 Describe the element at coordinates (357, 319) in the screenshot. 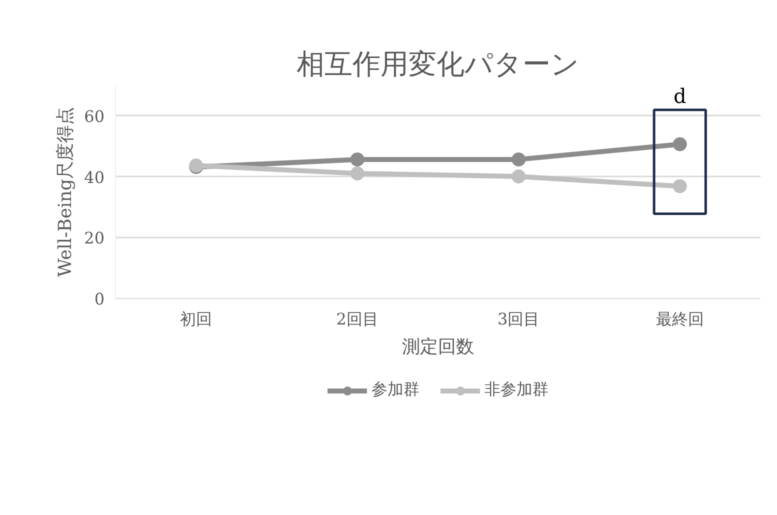

I see `x-tick-label: 2回目` at that location.